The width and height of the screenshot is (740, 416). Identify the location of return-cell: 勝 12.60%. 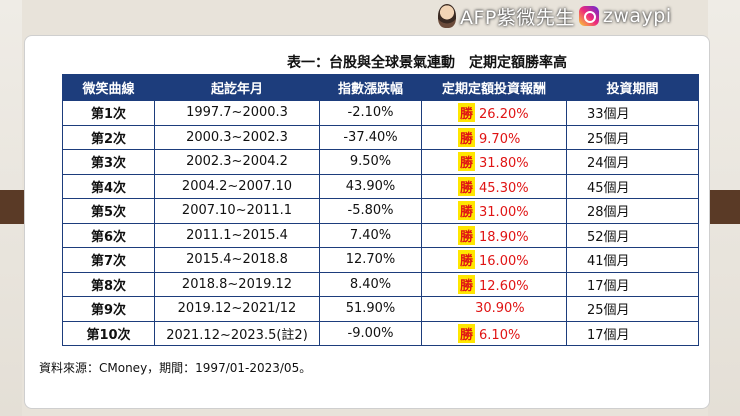
(494, 284).